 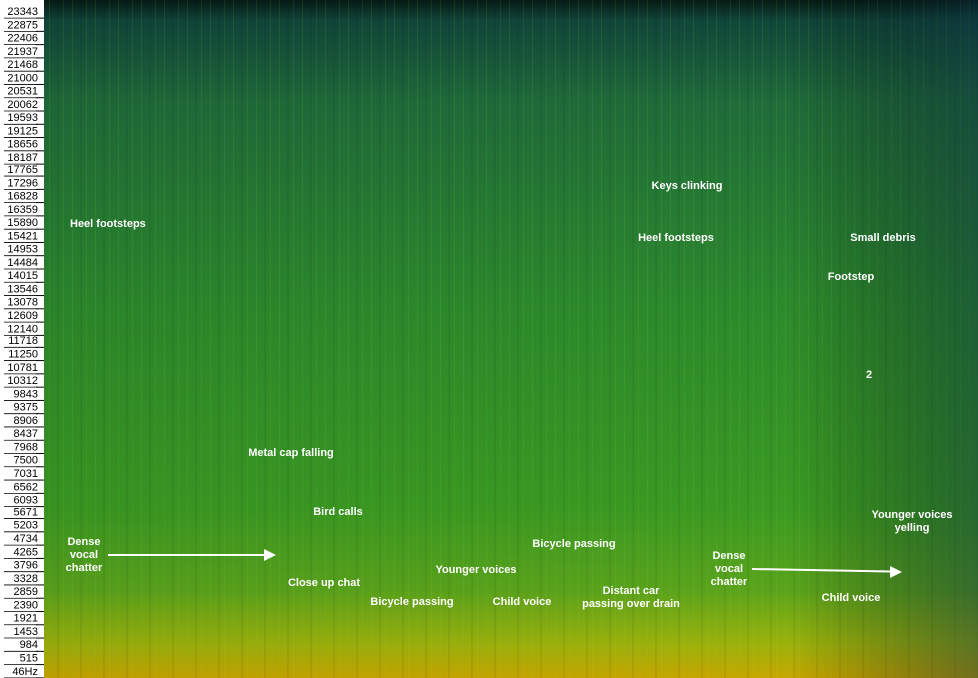 What do you see at coordinates (22, 289) in the screenshot?
I see `y-tick-label: 13546` at bounding box center [22, 289].